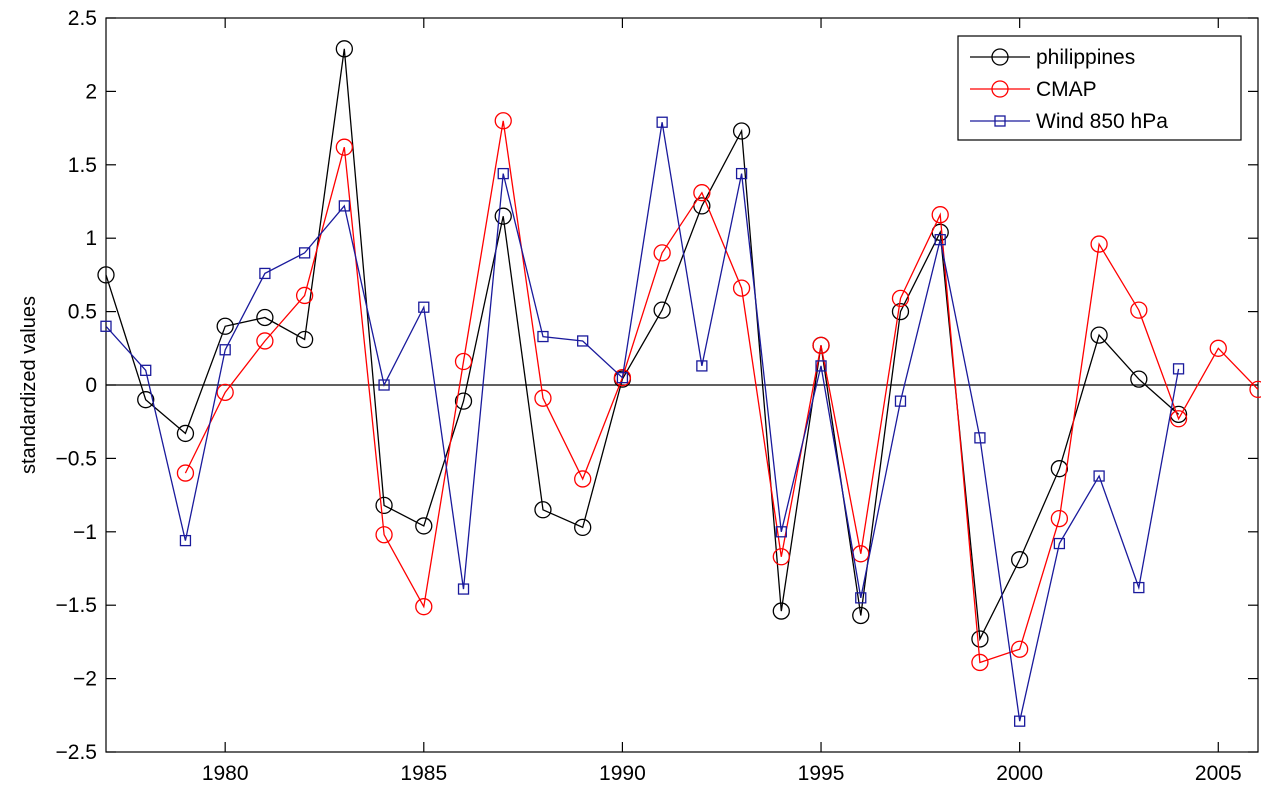  Describe the element at coordinates (76, 752) in the screenshot. I see `y-tick-label: −2.5` at that location.